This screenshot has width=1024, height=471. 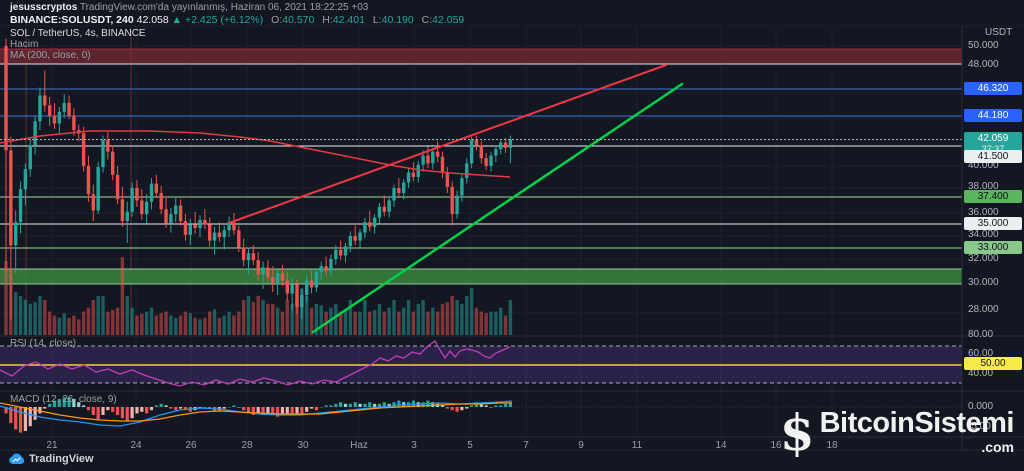 I want to click on axis-tick-label: 40.000, so click(x=983, y=165).